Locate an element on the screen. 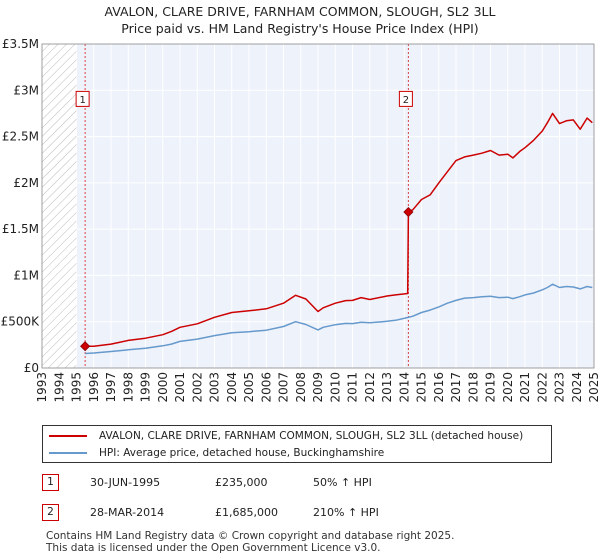 This screenshot has width=600, height=560. x-tick-label: 2008 is located at coordinates (301, 387).